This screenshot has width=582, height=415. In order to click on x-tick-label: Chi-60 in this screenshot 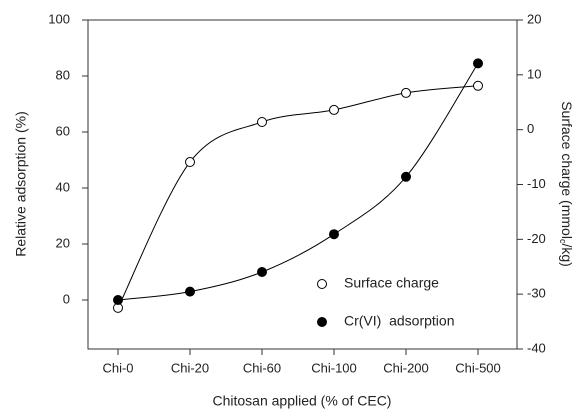, I will do `click(262, 367)`.